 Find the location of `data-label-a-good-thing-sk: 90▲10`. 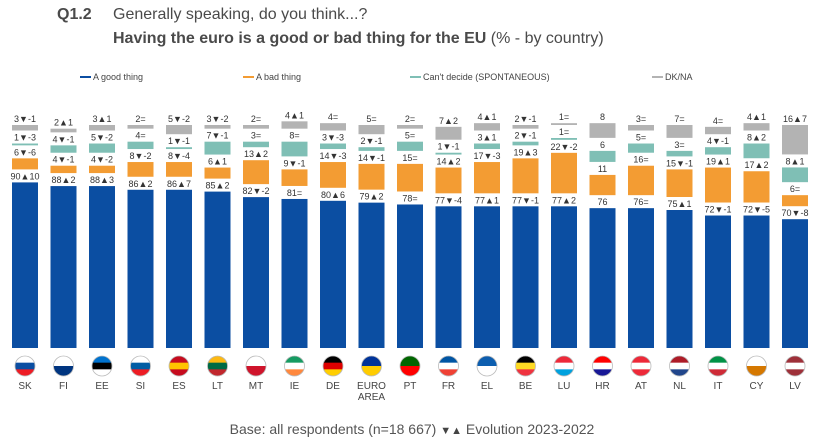

data-label-a-good-thing-sk: 90▲10 is located at coordinates (25, 176).